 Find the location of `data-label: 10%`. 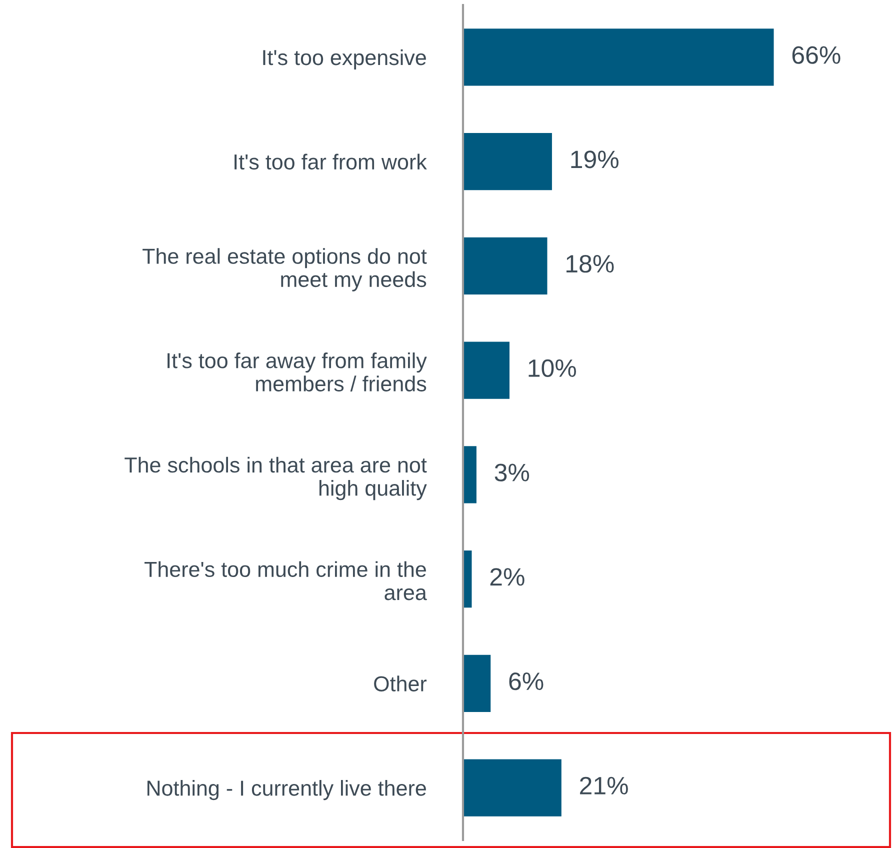

data-label: 10% is located at coordinates (552, 368).